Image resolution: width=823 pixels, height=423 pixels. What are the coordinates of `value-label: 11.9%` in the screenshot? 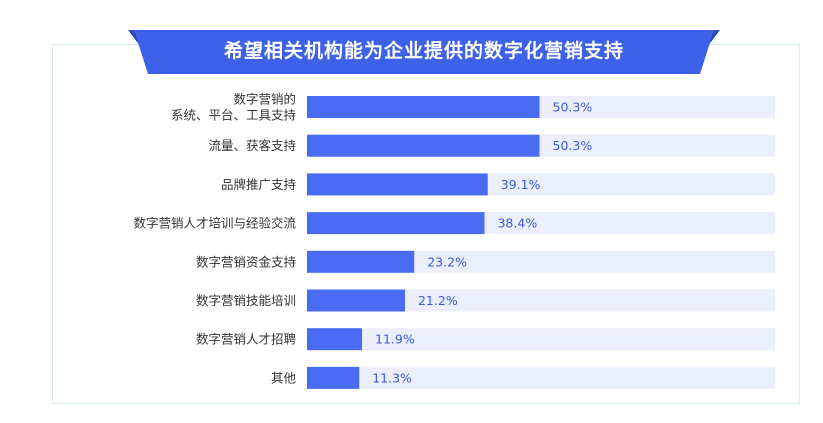 It's located at (395, 339).